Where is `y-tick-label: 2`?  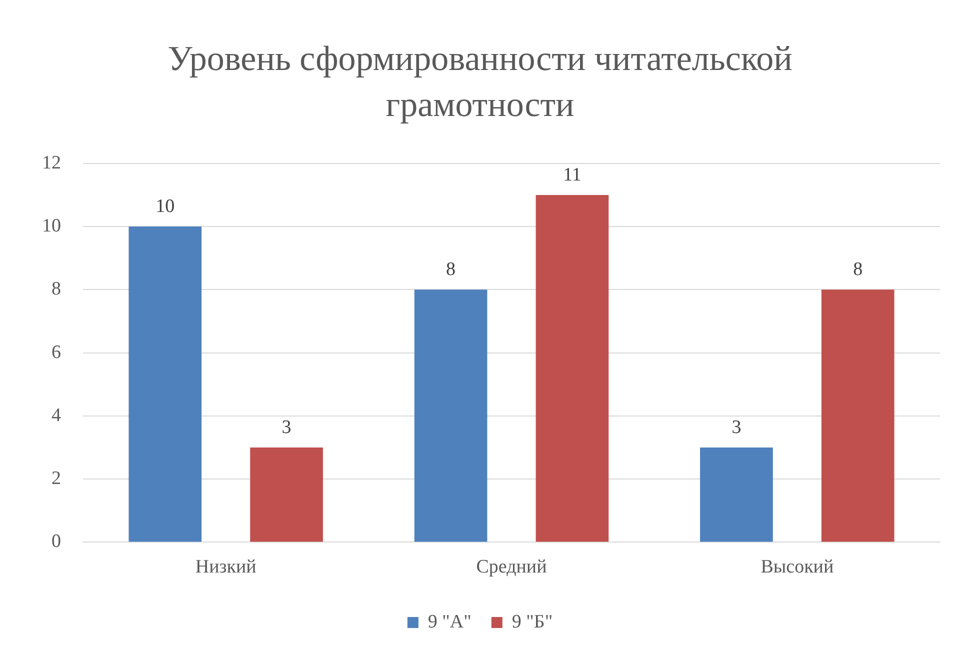 y-tick-label: 2 is located at coordinates (56, 479).